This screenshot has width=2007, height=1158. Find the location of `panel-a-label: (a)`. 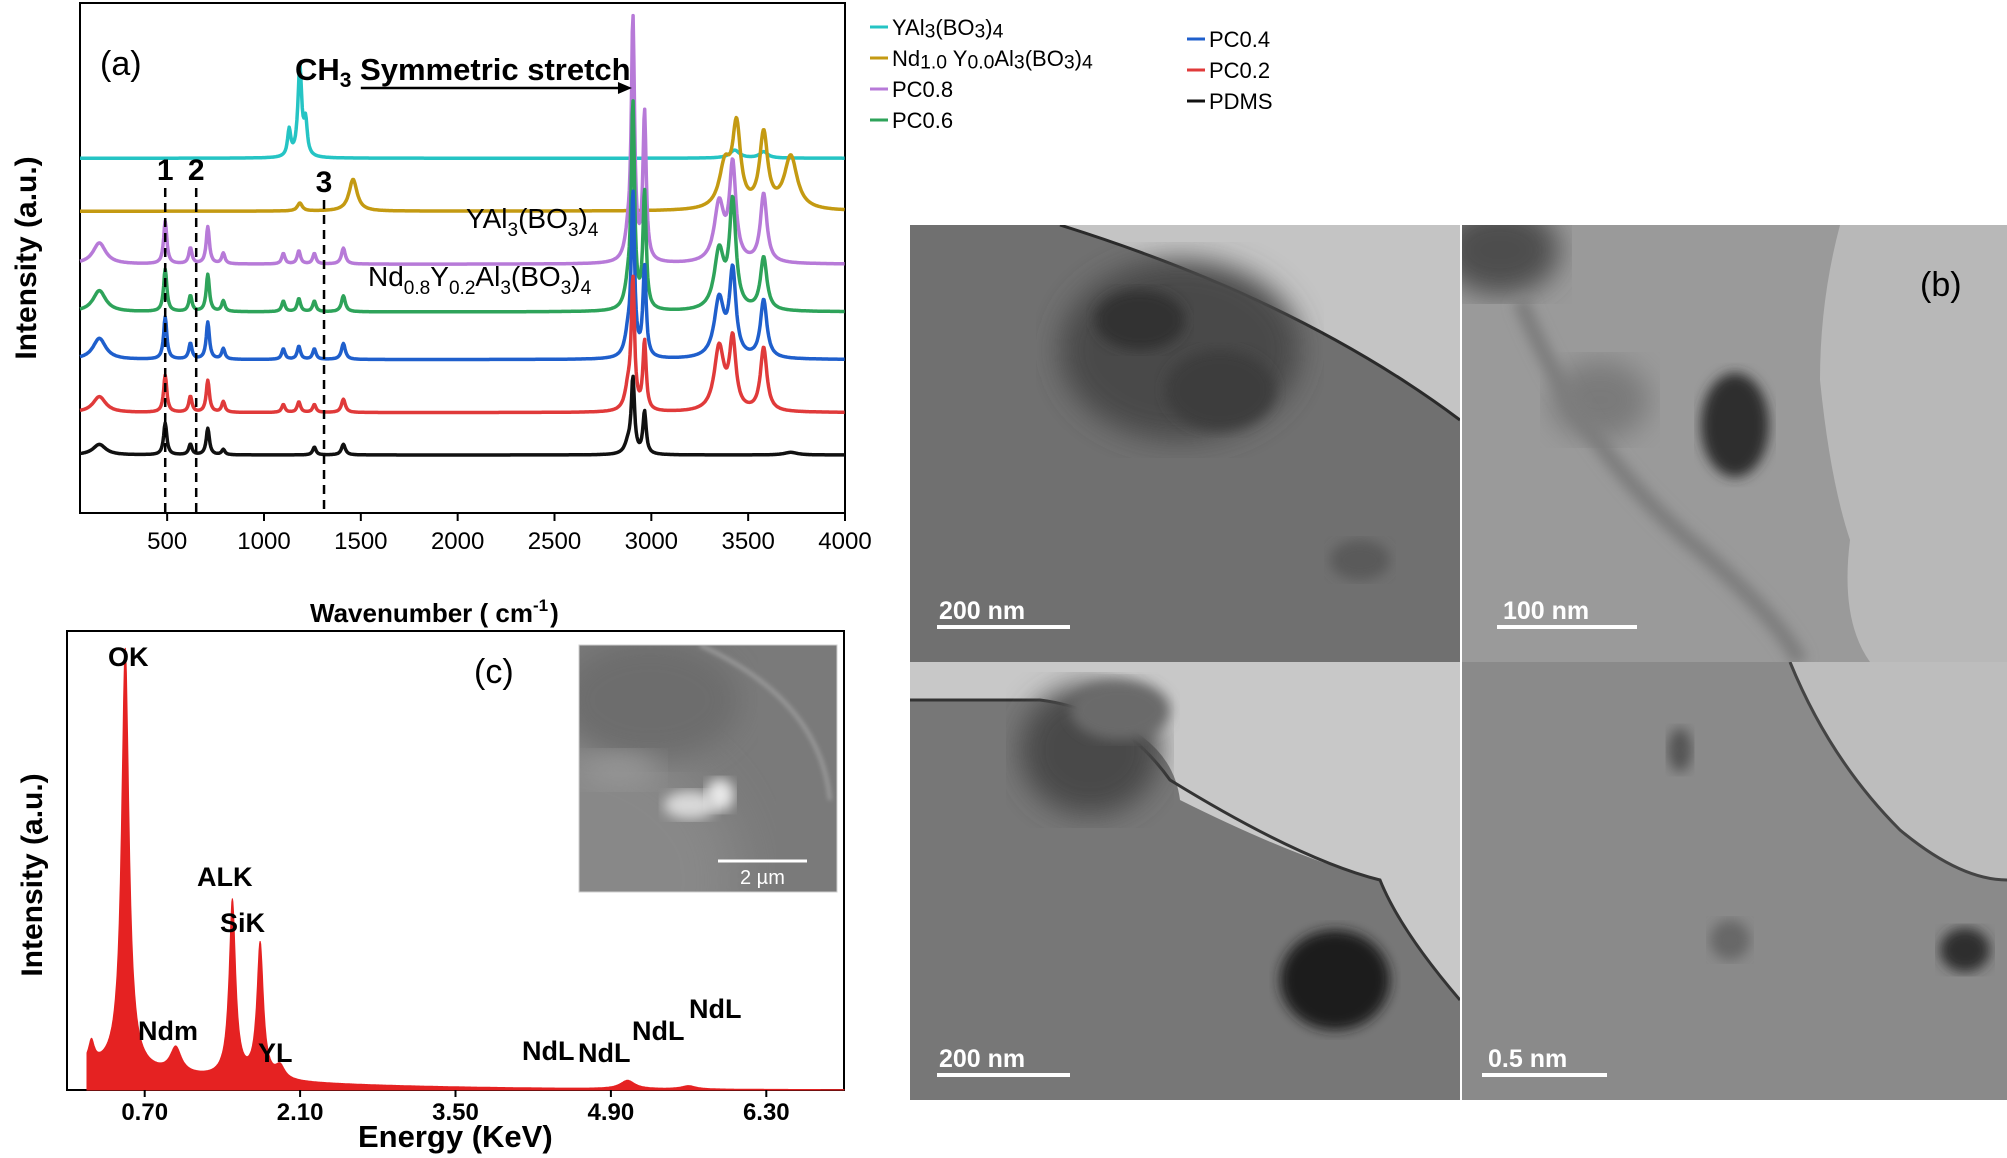

panel-a-label: (a) is located at coordinates (121, 64).